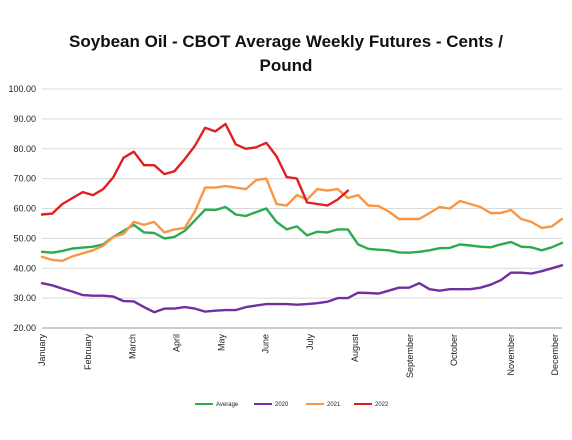 The image size is (572, 440). What do you see at coordinates (221, 343) in the screenshot?
I see `x-tick-label: May` at bounding box center [221, 343].